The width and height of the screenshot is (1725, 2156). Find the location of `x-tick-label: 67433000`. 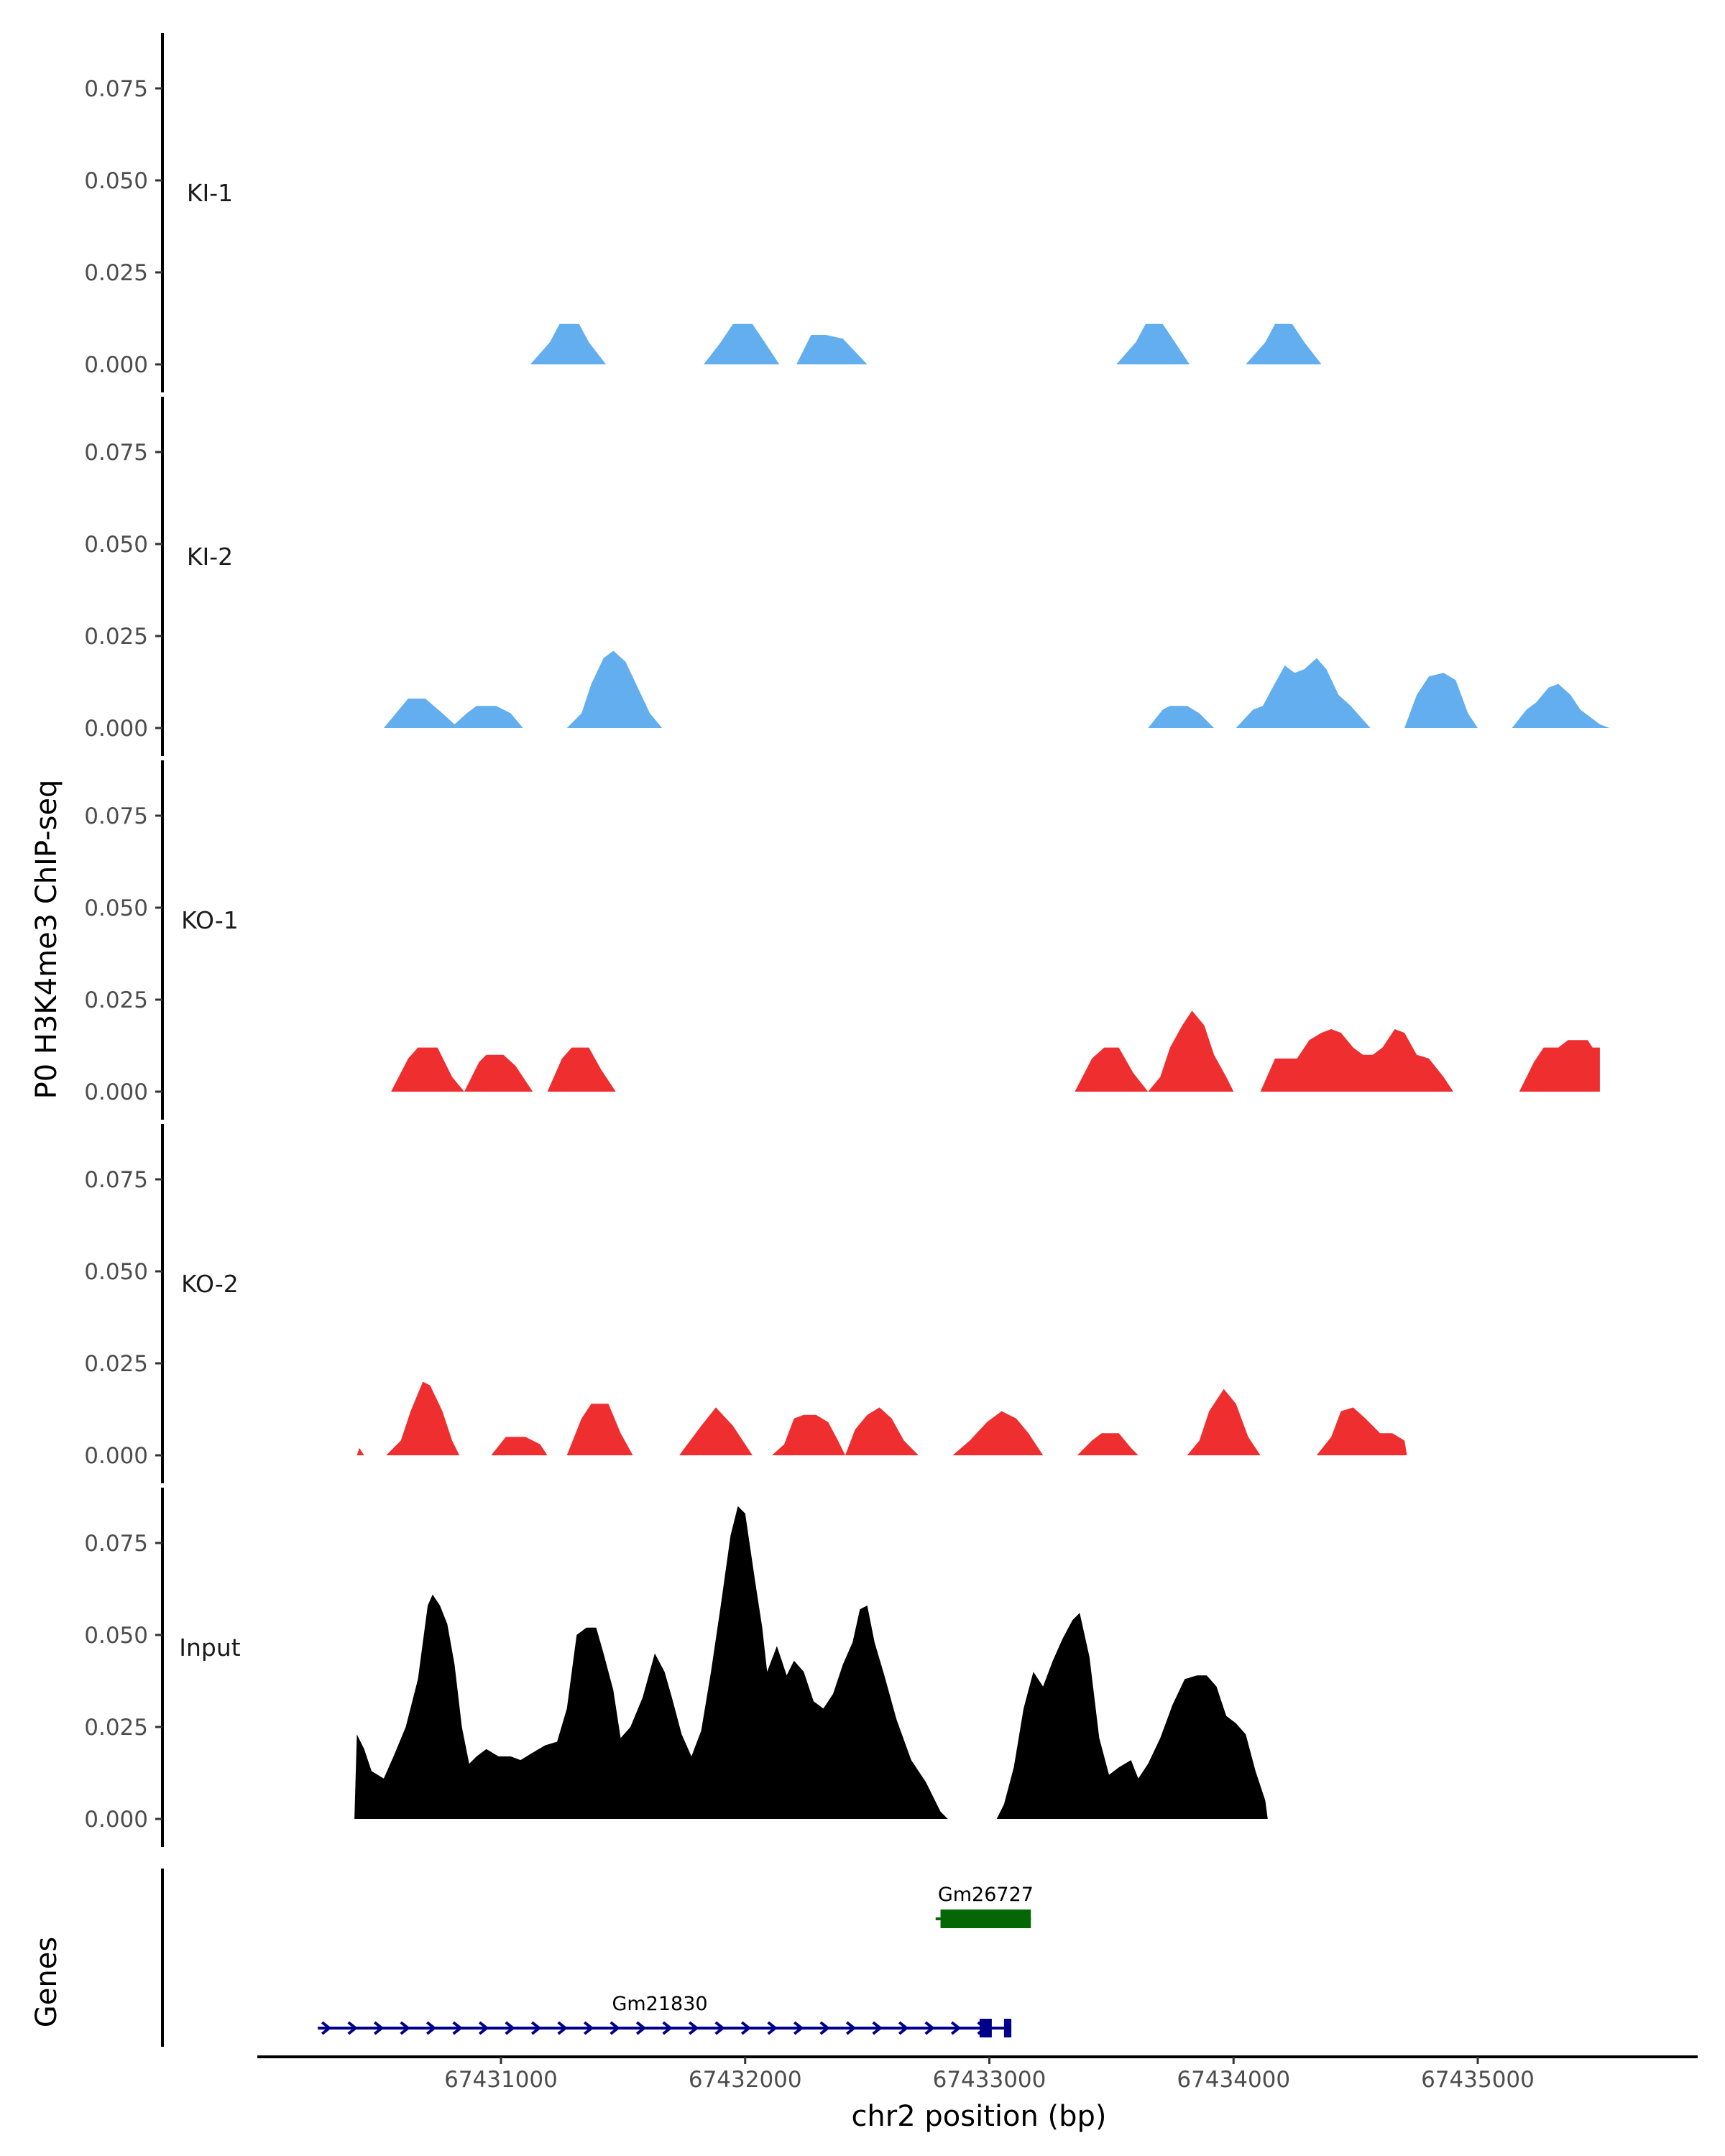

x-tick-label: 67433000 is located at coordinates (989, 2080).